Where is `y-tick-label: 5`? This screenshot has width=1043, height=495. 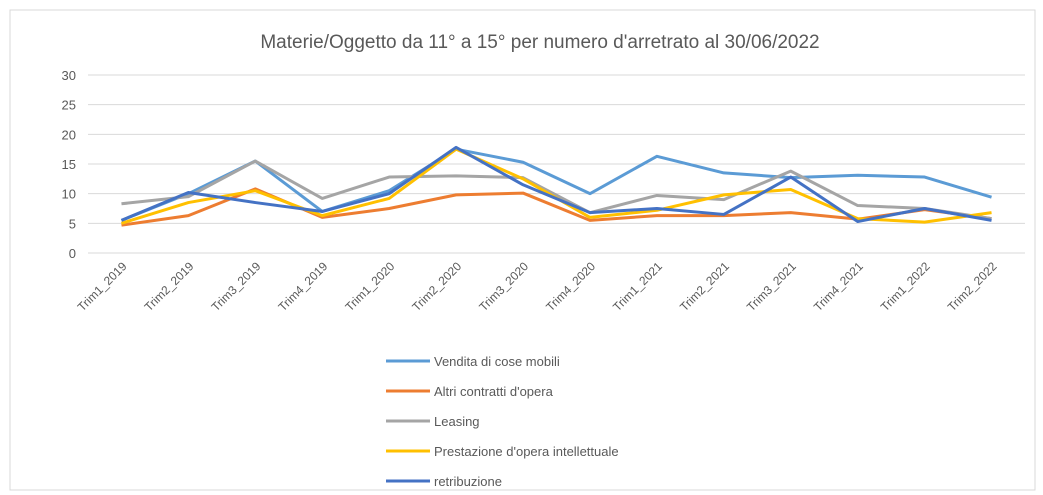 y-tick-label: 5 is located at coordinates (72, 223).